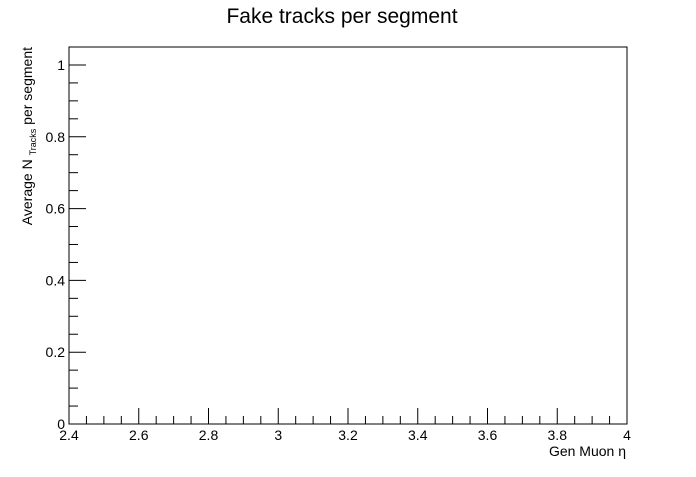  I want to click on y-axis-title-subscript: Tracks, so click(33, 141).